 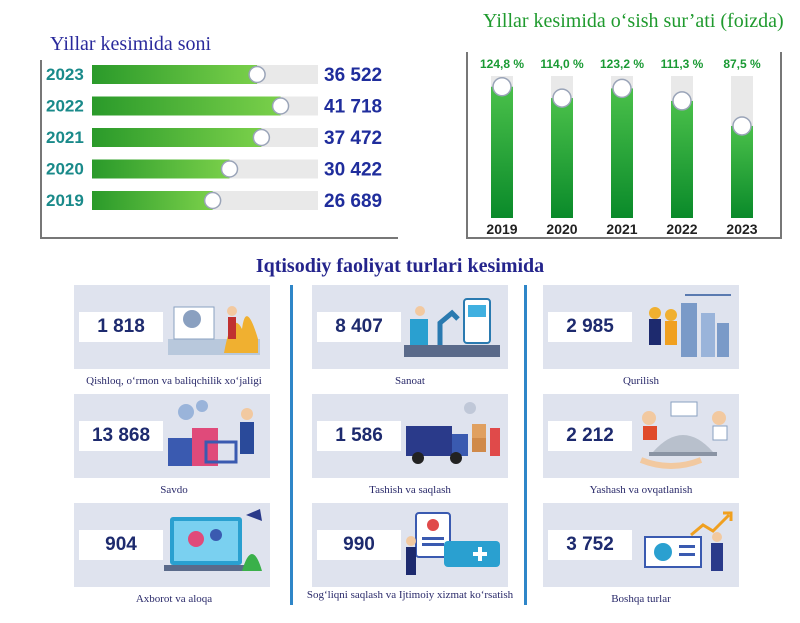 I want to click on sector-card-trade: 13 868, so click(x=172, y=436).